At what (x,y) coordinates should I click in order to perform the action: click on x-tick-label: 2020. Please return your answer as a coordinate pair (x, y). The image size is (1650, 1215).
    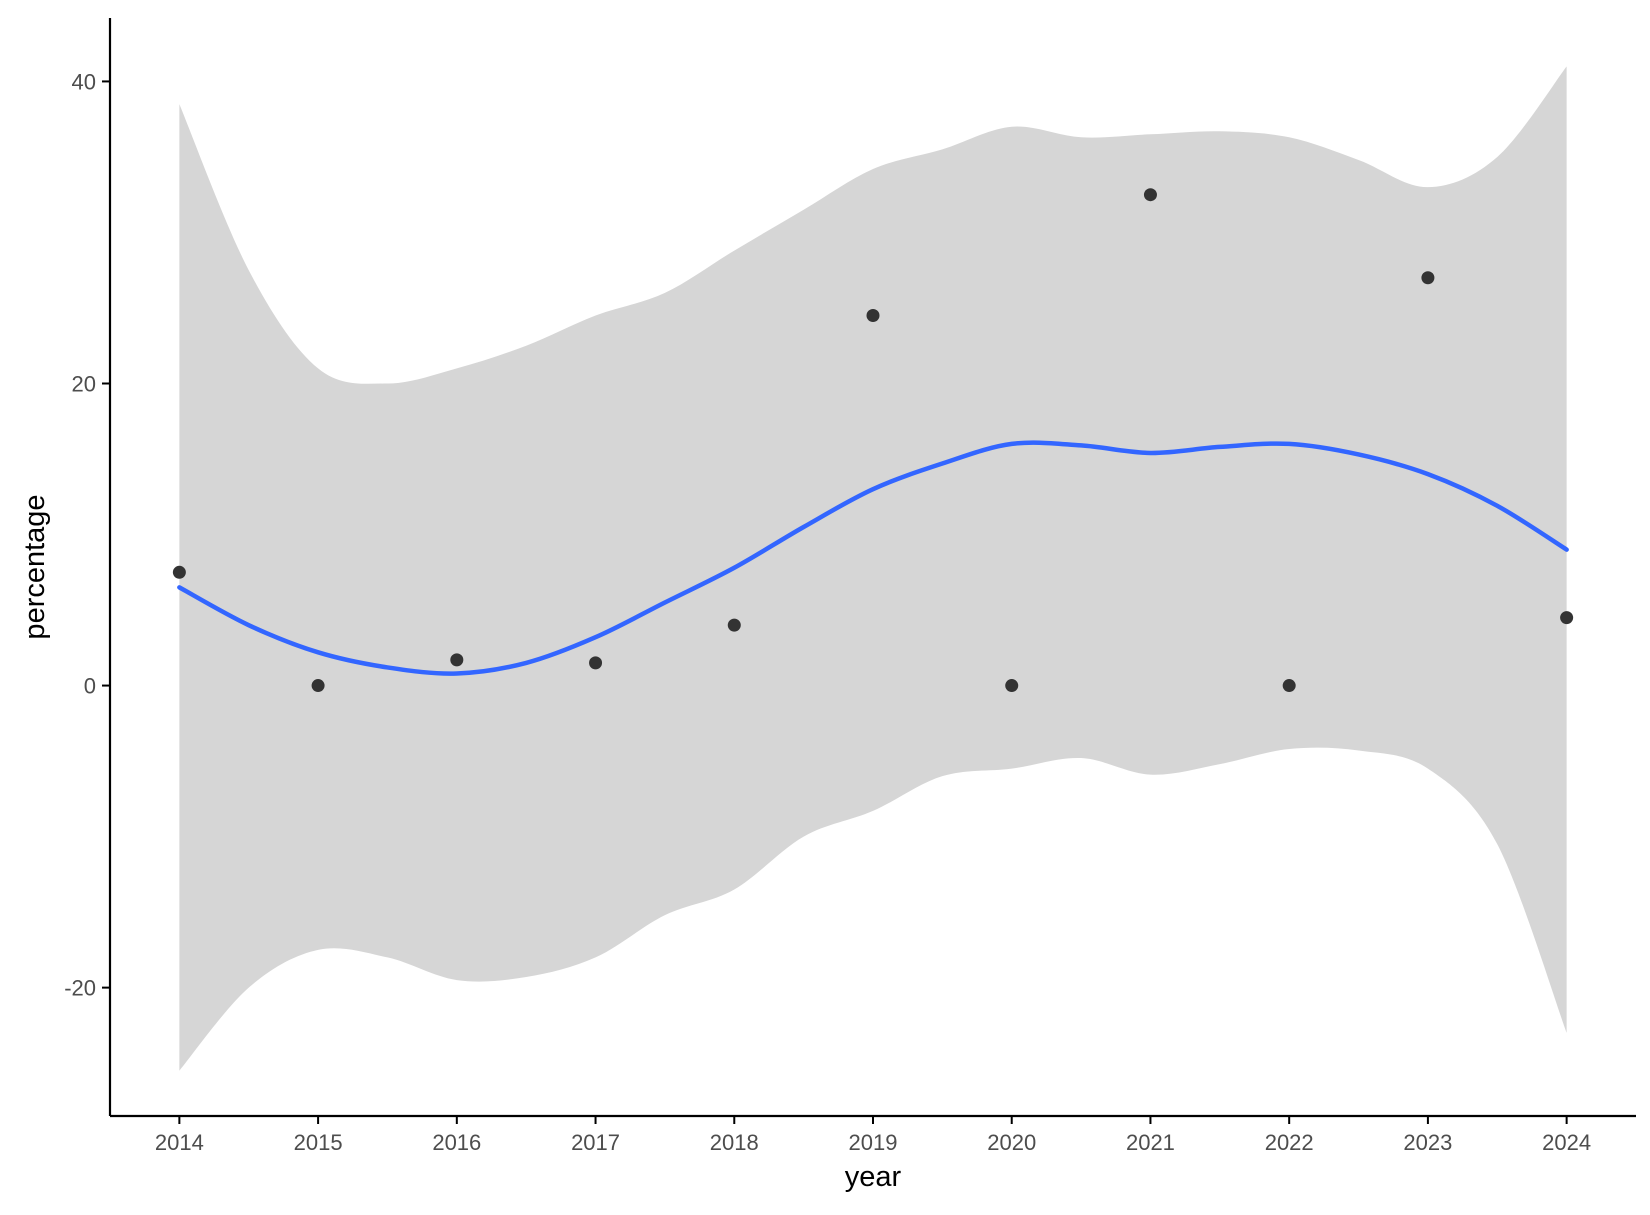
    Looking at the image, I should click on (1011, 1142).